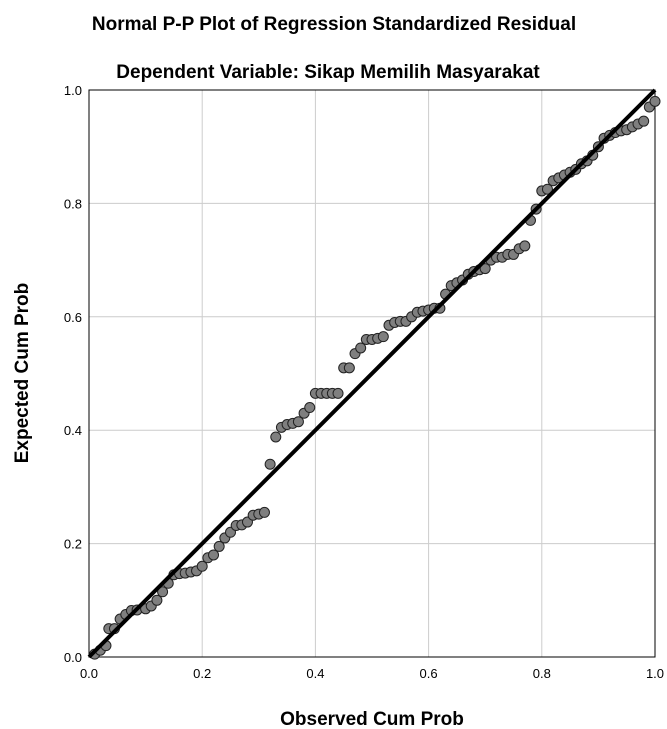 The width and height of the screenshot is (667, 729). I want to click on x-tick-label: 0.4, so click(315, 673).